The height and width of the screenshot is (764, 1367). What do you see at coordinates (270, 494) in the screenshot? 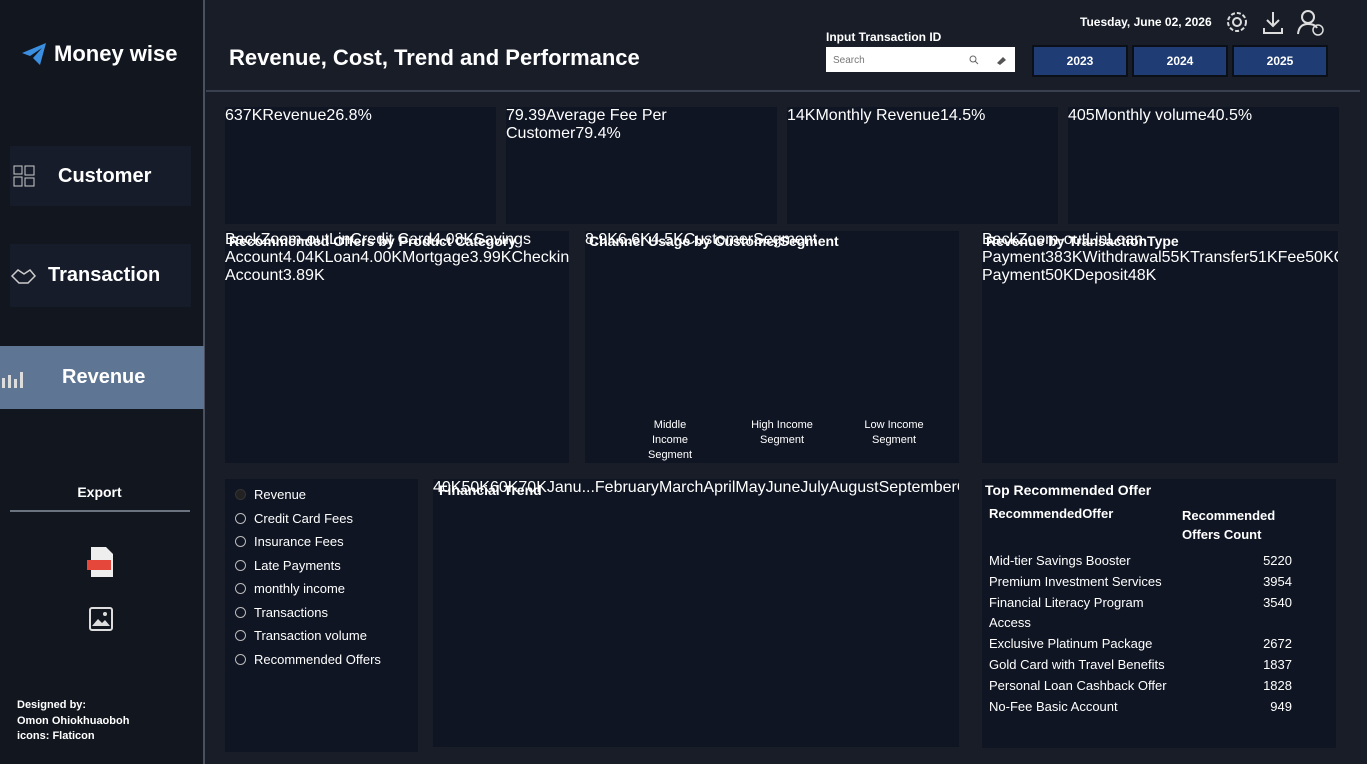
I see `slicer-option: Revenue` at bounding box center [270, 494].